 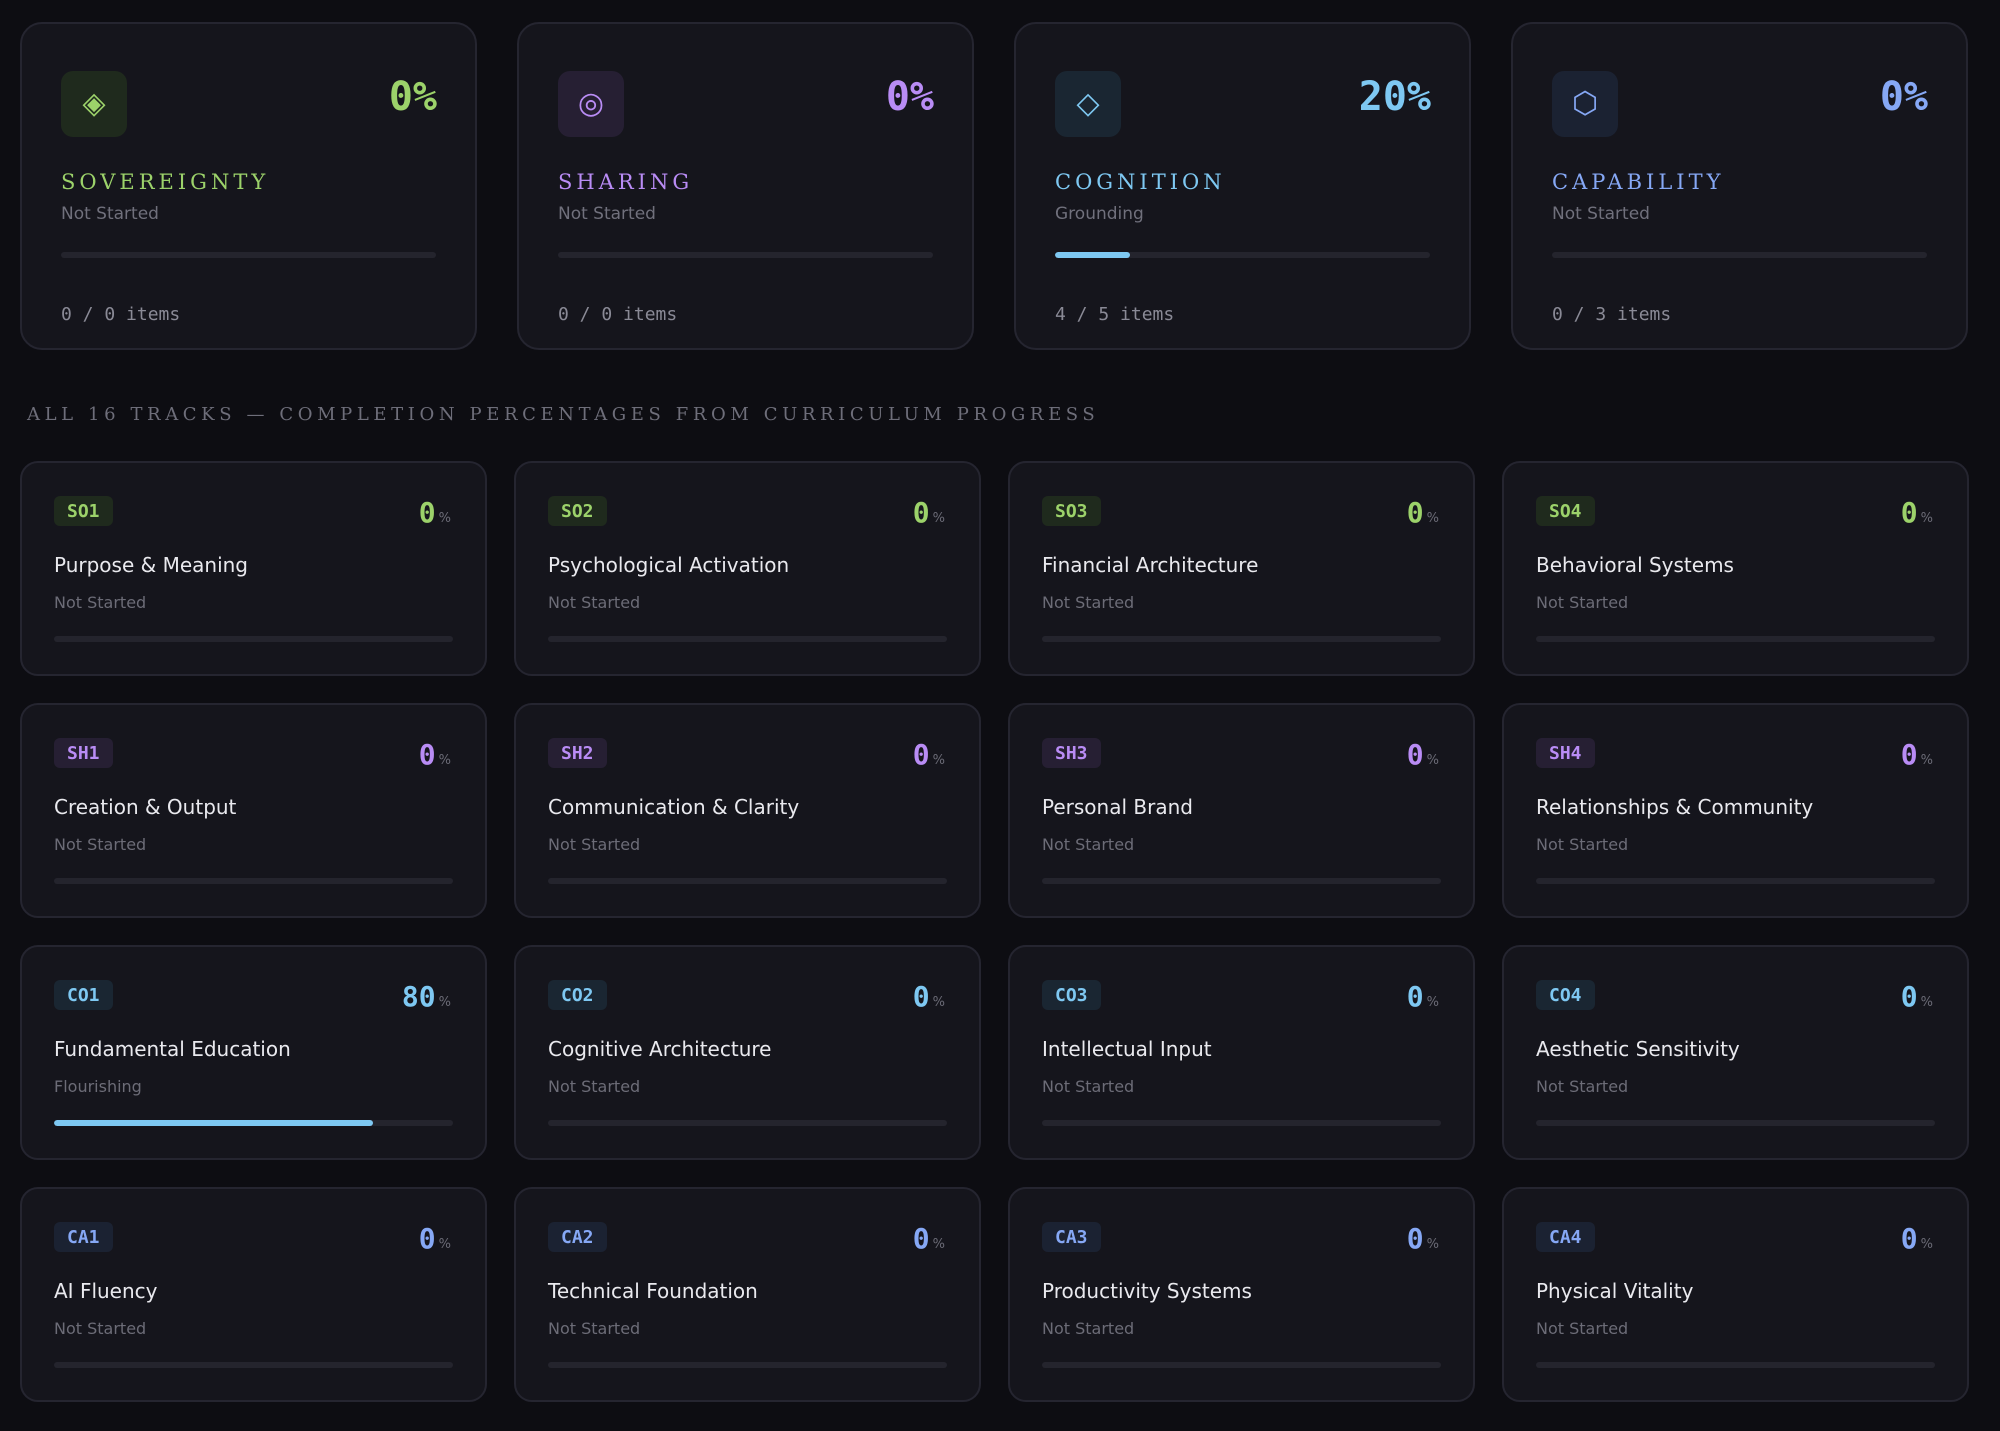 What do you see at coordinates (418, 996) in the screenshot?
I see `track-percent-value: 80` at bounding box center [418, 996].